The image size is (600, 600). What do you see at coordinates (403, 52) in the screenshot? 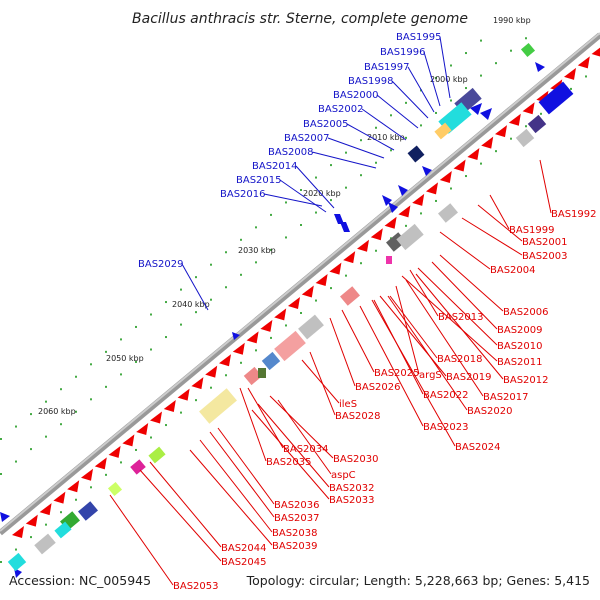
I see `gene-label: BAS1996` at bounding box center [403, 52].